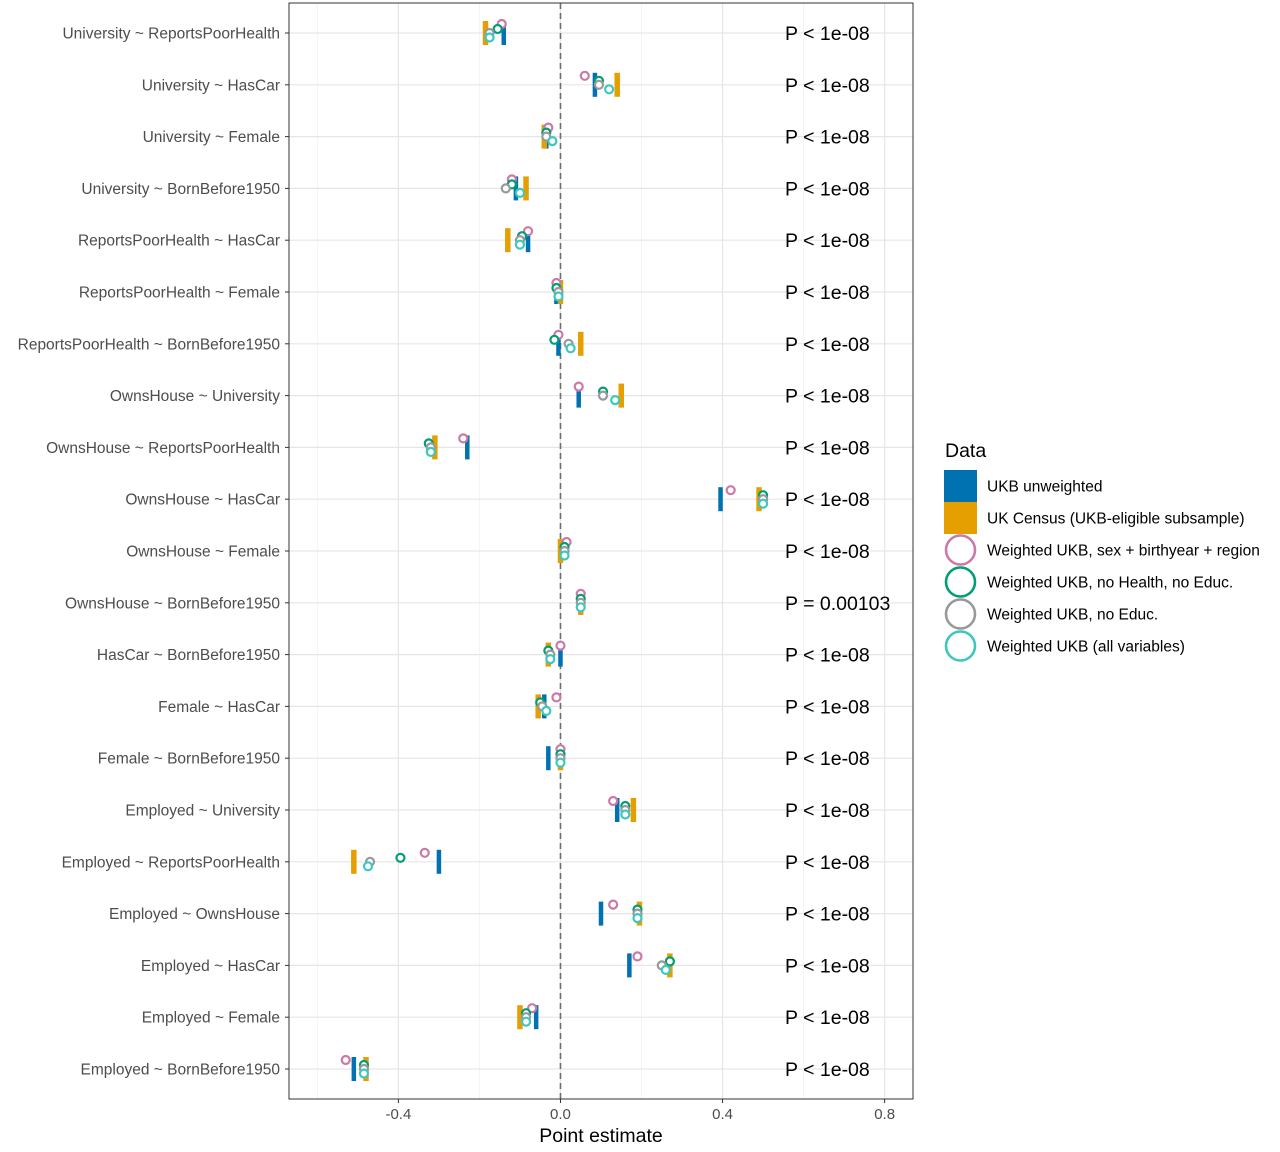  What do you see at coordinates (188, 655) in the screenshot?
I see `category-label: HasCar ~ BornBefore1950` at bounding box center [188, 655].